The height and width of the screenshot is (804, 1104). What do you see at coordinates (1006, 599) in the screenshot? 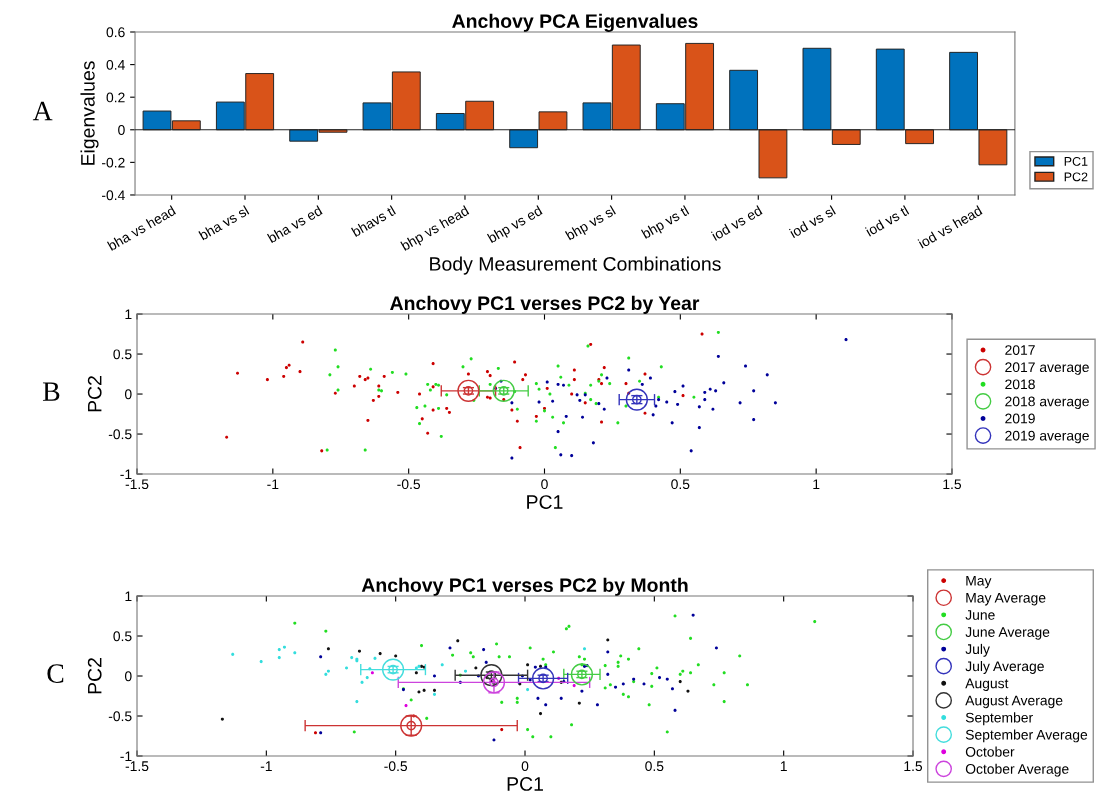
I see `legend-label: May Average` at bounding box center [1006, 599].